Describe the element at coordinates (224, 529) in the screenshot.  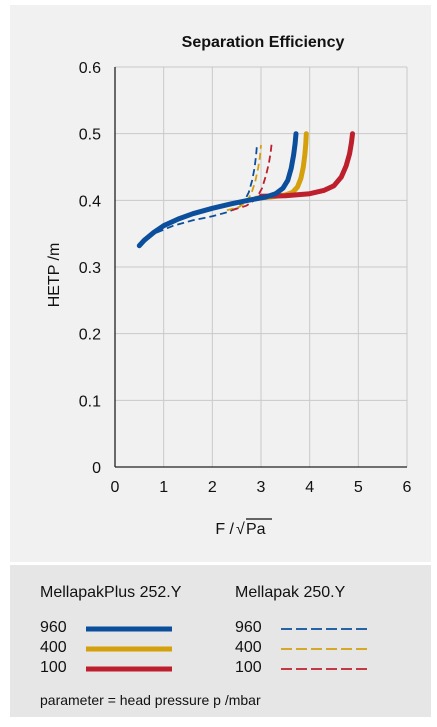
I see `x-axis-label-prefix: F /` at that location.